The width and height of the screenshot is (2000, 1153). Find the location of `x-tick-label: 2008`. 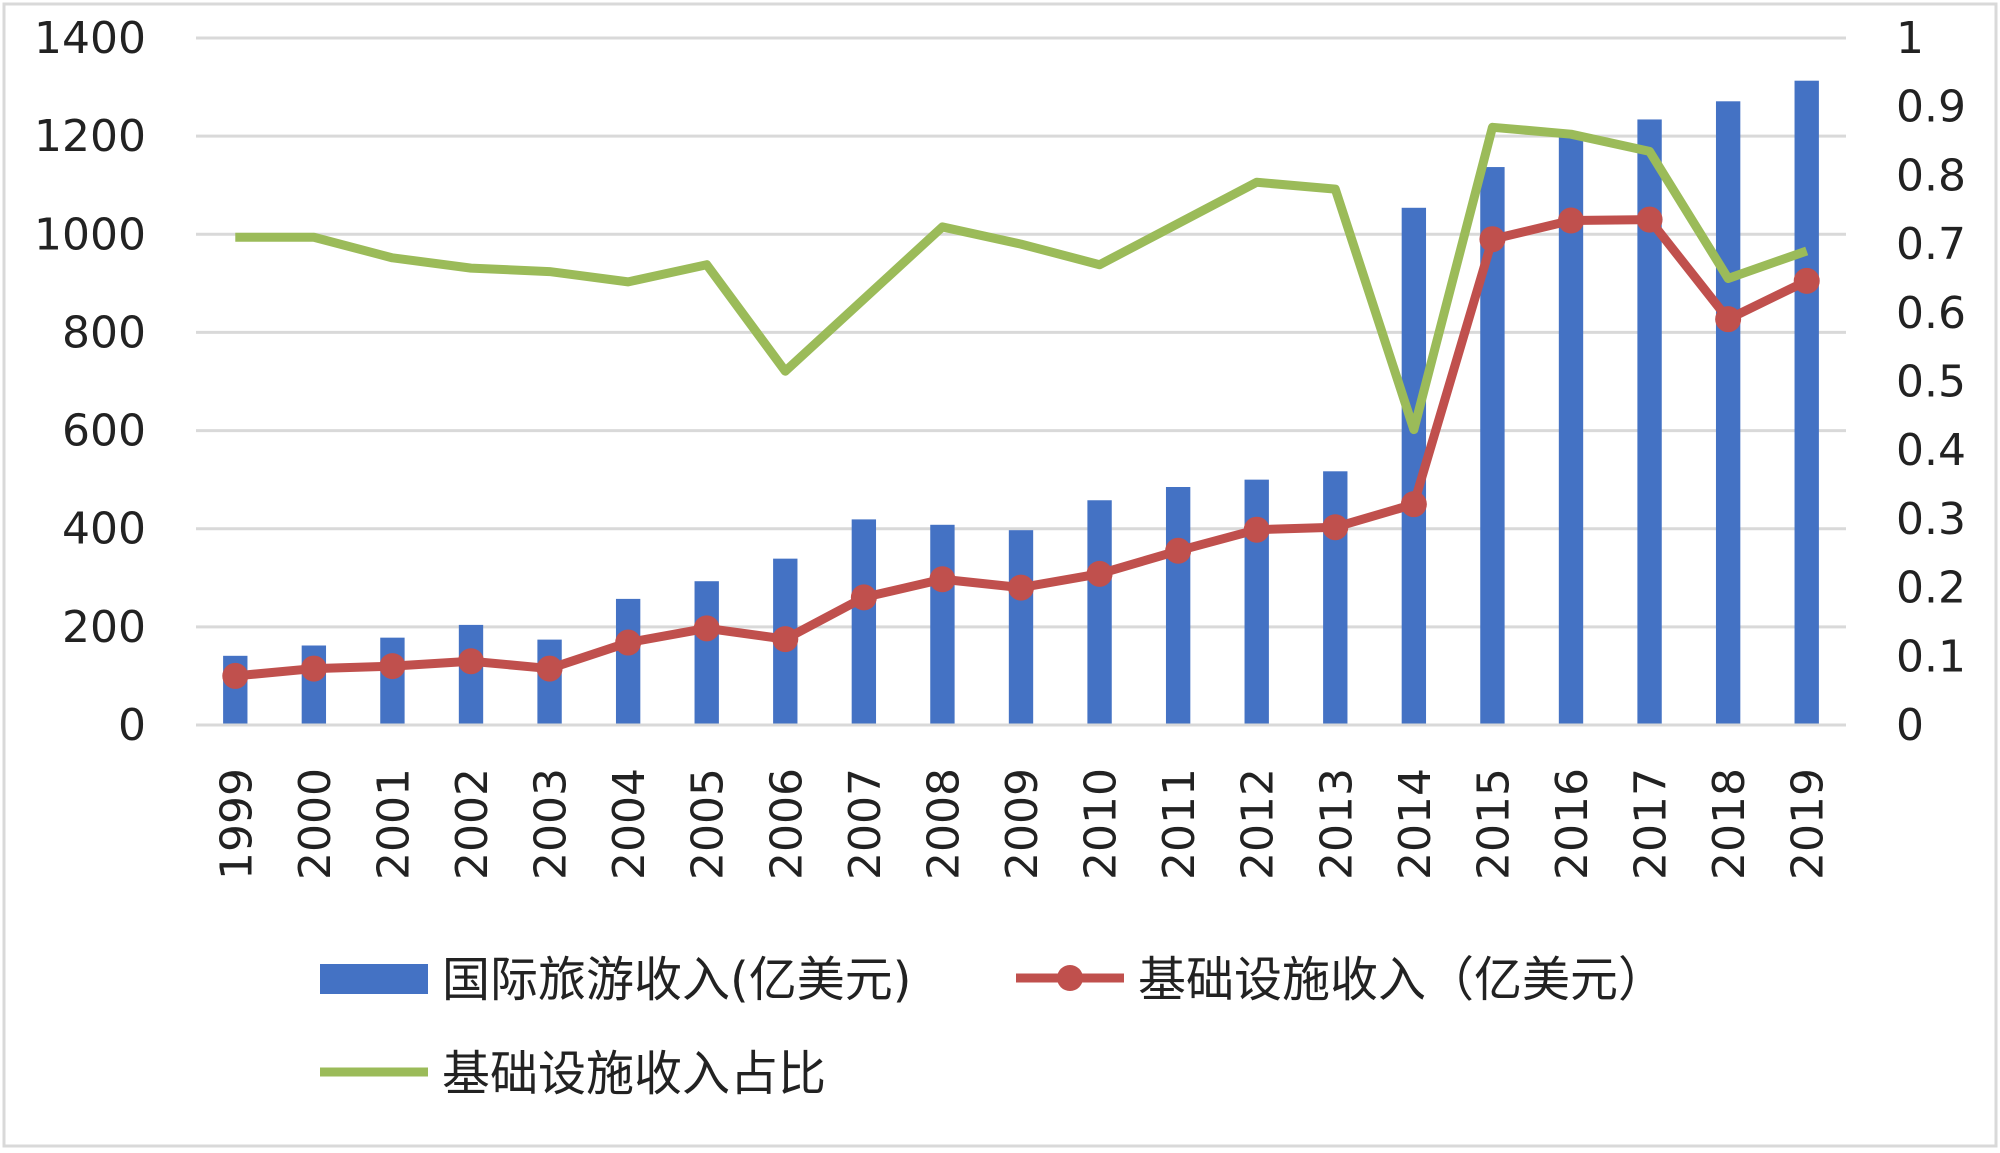

x-tick-label: 2008 is located at coordinates (943, 824).